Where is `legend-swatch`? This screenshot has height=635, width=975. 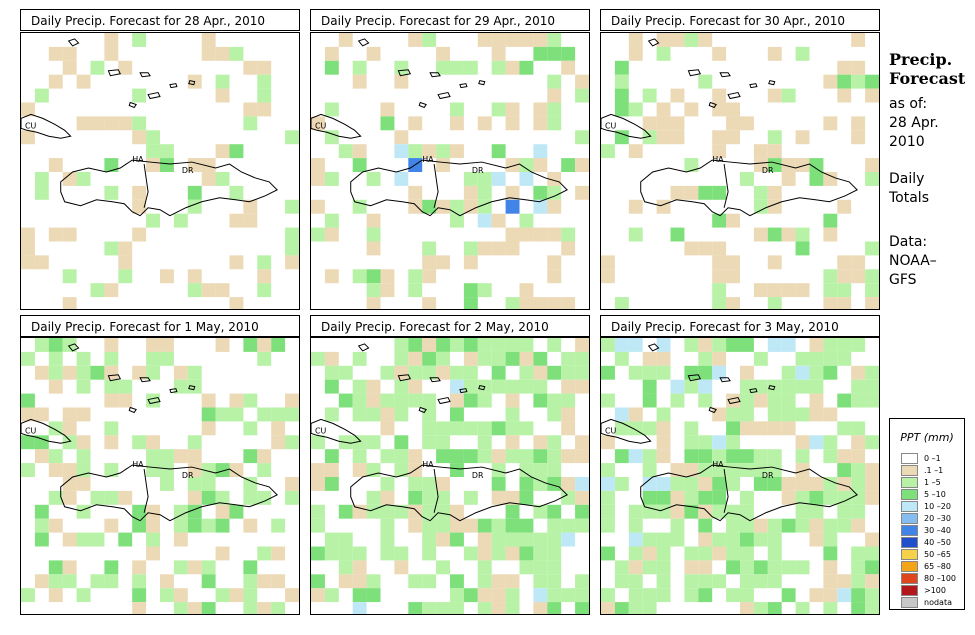 legend-swatch is located at coordinates (909, 590).